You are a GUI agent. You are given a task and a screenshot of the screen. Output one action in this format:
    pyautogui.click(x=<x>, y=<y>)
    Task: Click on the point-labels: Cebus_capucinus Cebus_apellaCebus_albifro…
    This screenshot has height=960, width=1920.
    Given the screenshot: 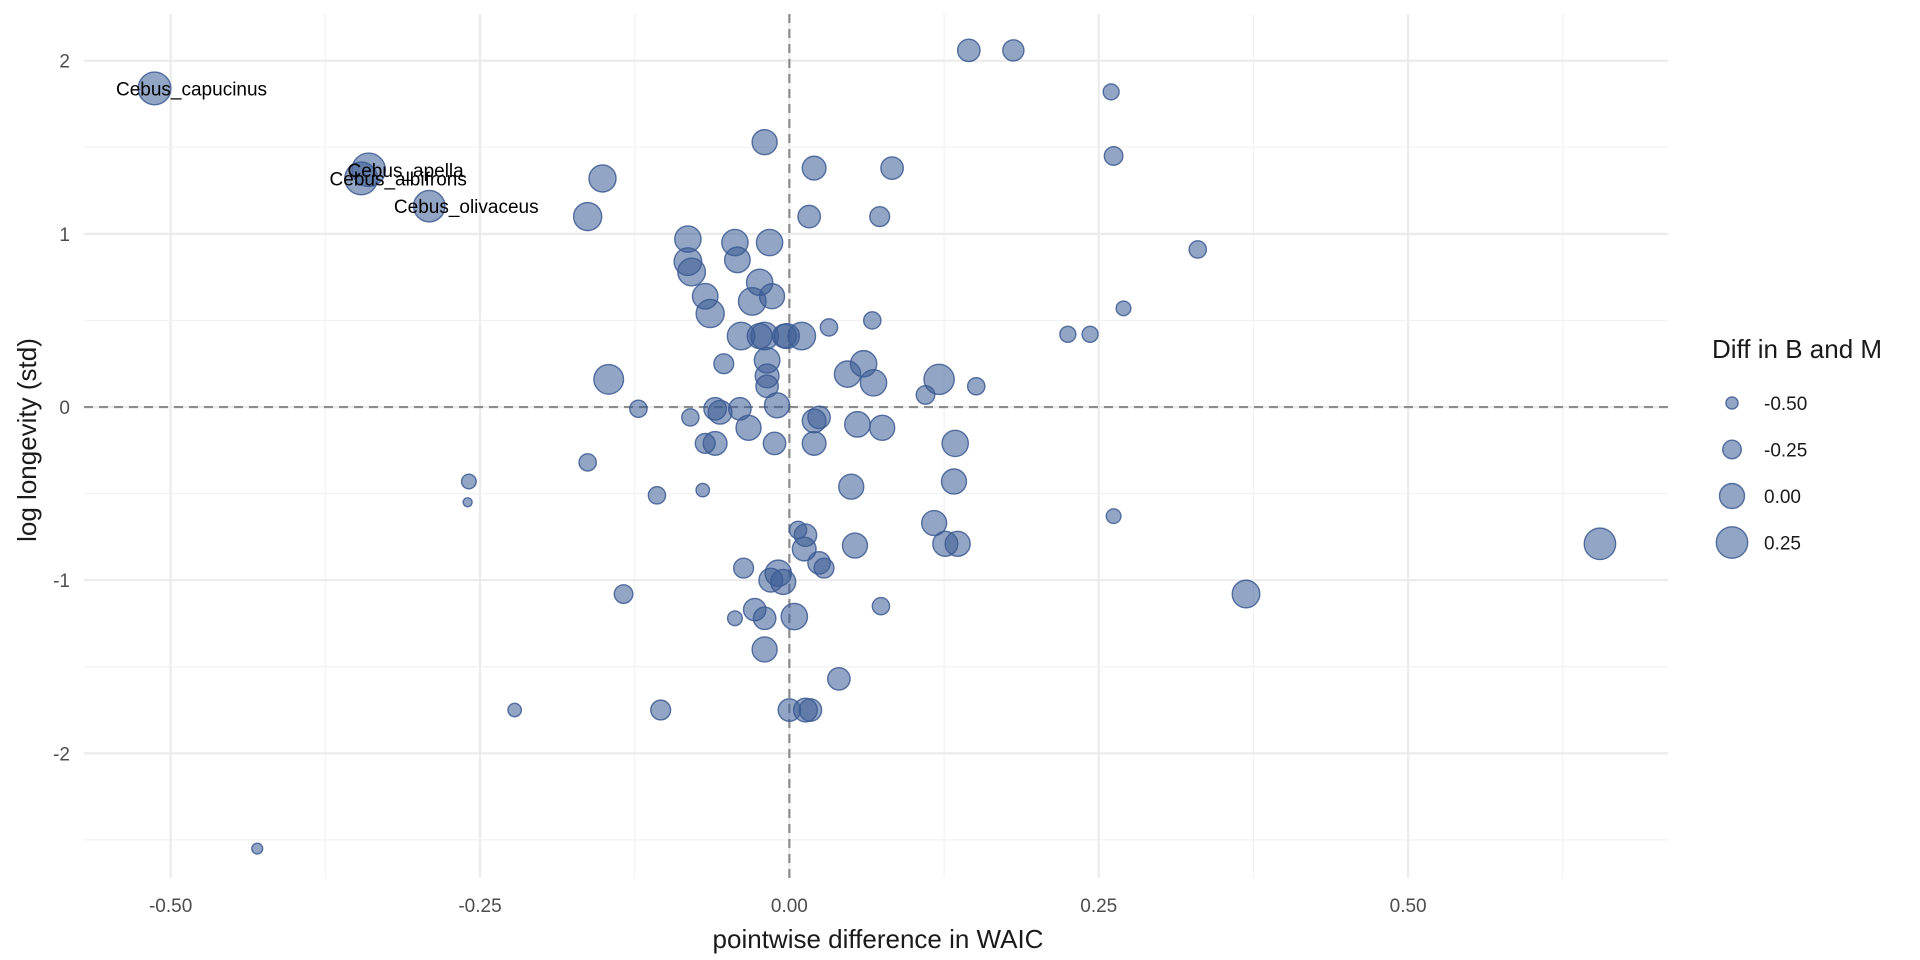 What is the action you would take?
    pyautogui.click(x=327, y=148)
    